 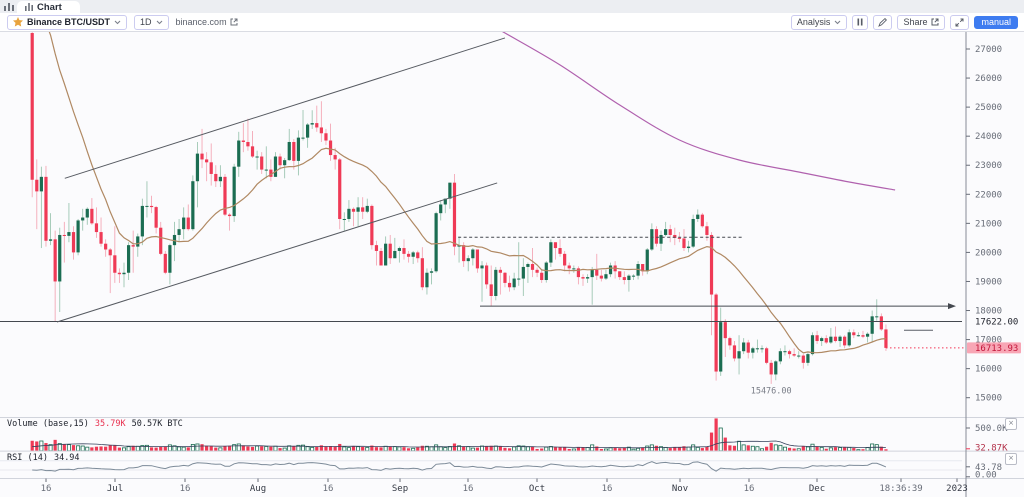 What do you see at coordinates (988, 253) in the screenshot?
I see `svg-text: 20000` at bounding box center [988, 253].